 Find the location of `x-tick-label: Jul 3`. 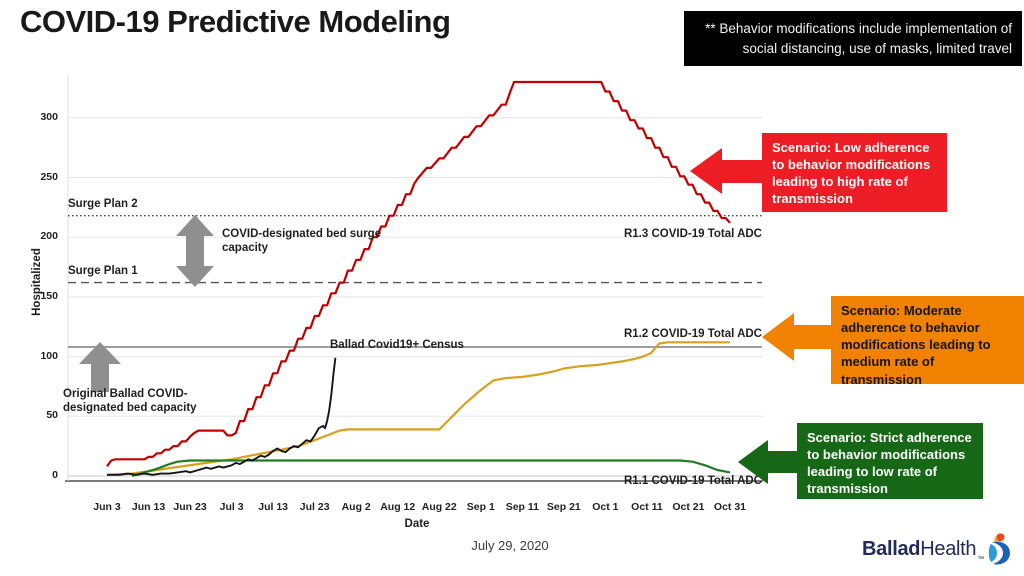

x-tick-label: Jul 3 is located at coordinates (231, 507).